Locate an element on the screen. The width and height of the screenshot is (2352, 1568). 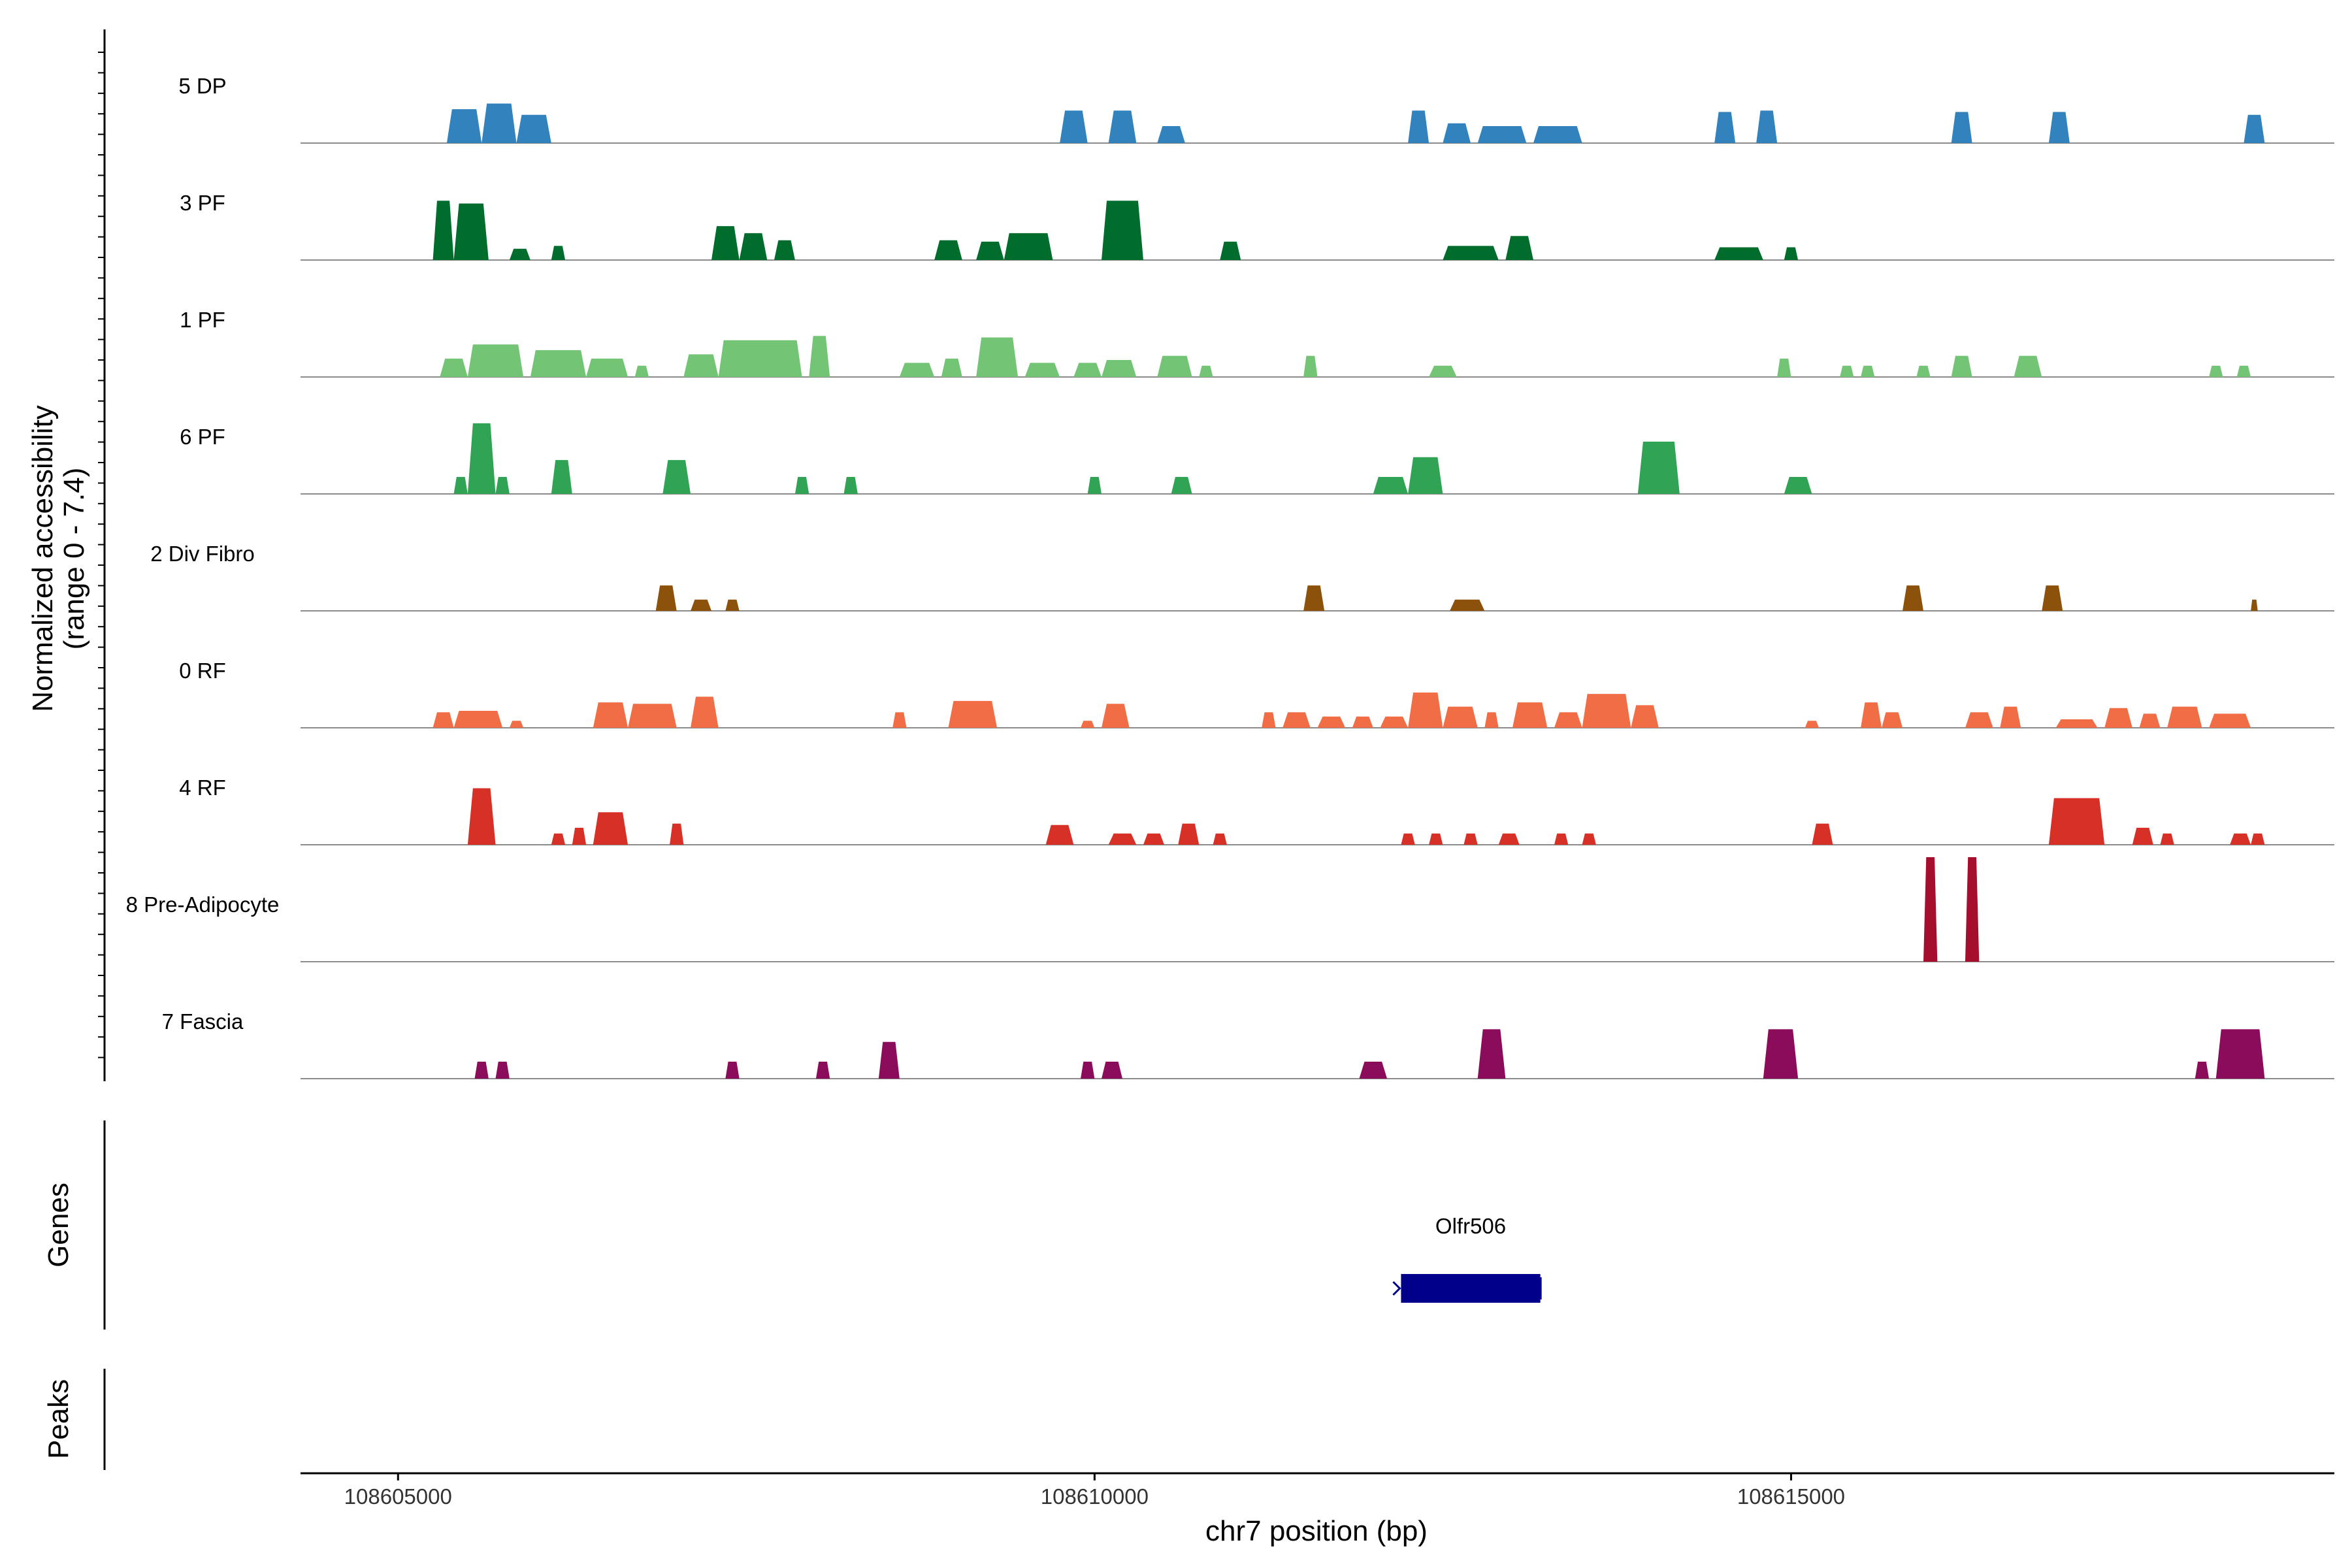
x-axis-title: chr7 position (bp) is located at coordinates (1316, 1531).